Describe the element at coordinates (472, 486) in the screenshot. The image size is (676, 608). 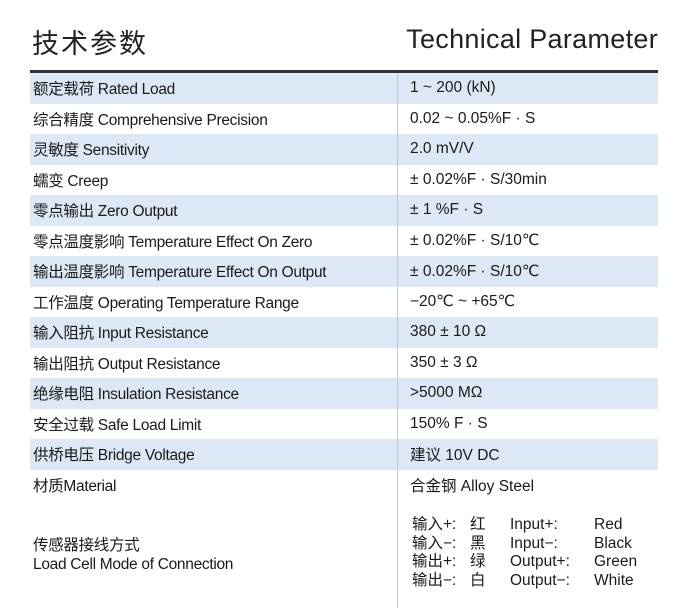
I see `param-value: 合金钢 Alloy Steel` at that location.